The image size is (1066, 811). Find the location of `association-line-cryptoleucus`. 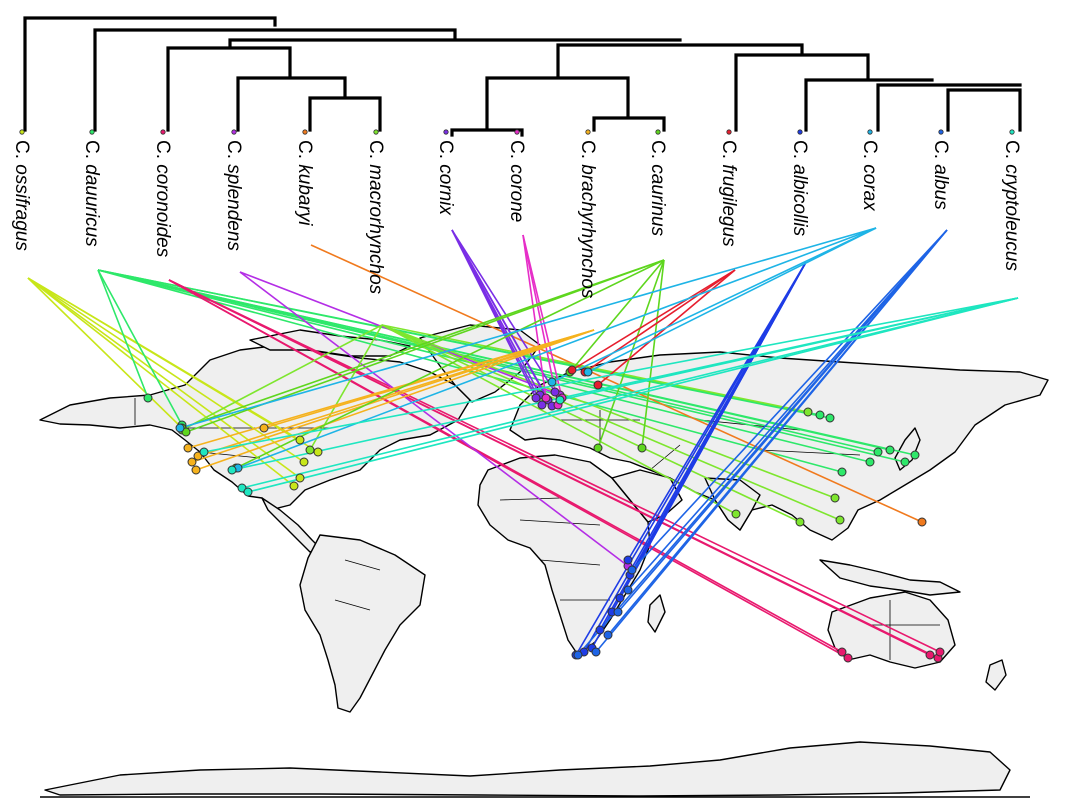

association-line-cryptoleucus is located at coordinates (789, 349).